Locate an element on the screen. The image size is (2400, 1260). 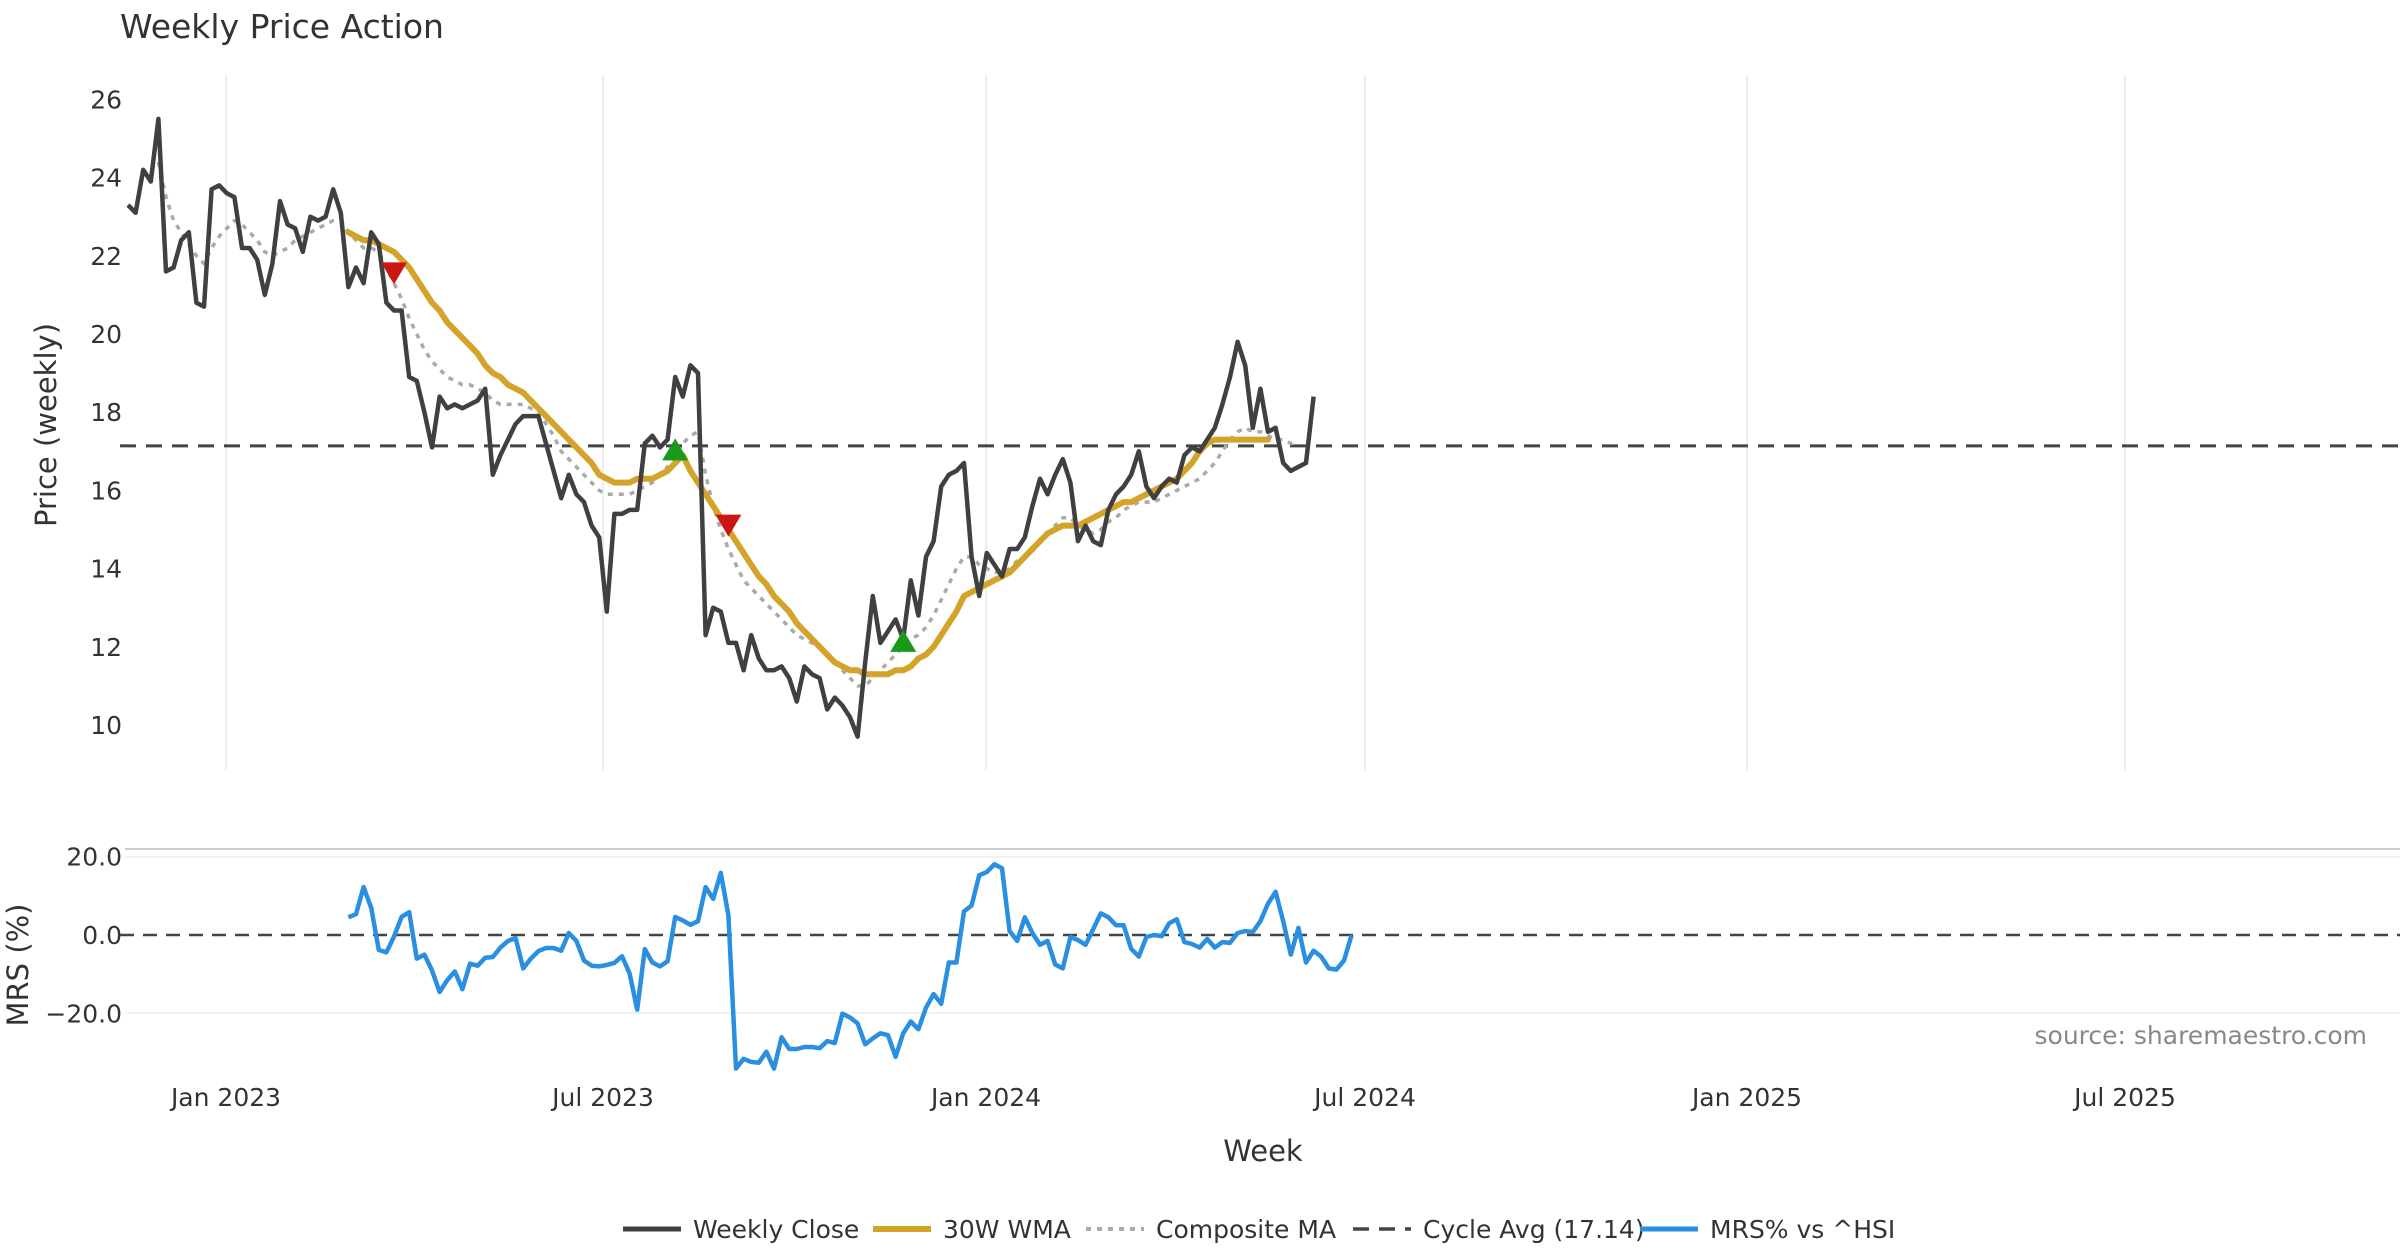
mrs-y-tick-1: 0.0 is located at coordinates (102, 935).